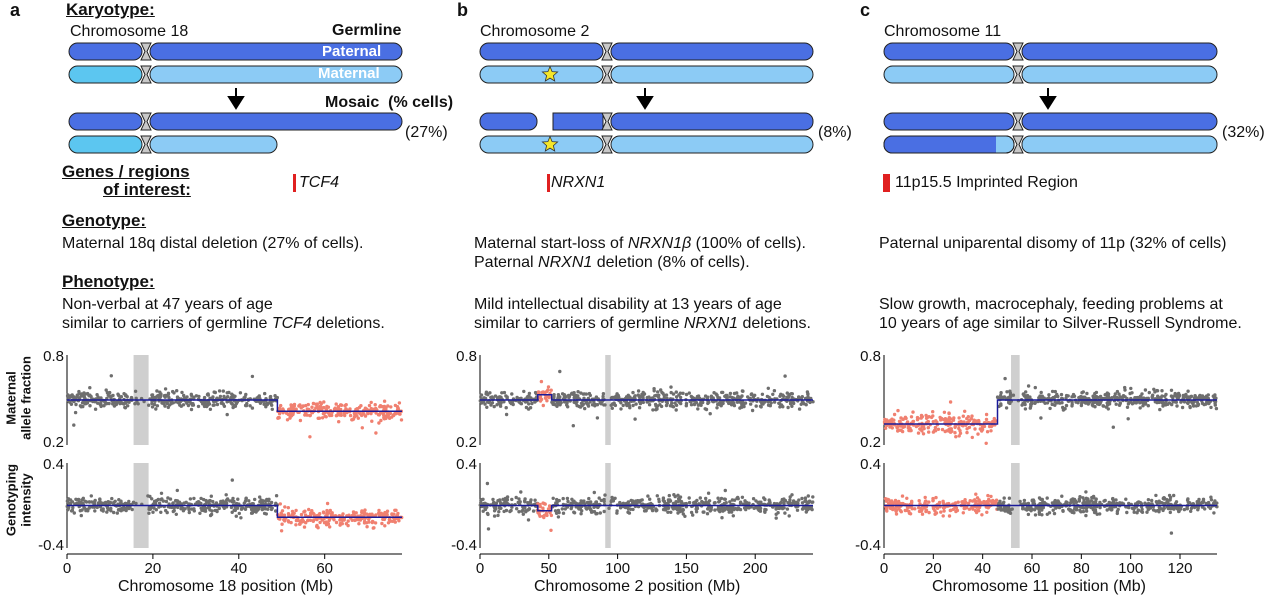 The image size is (1280, 596). Describe the element at coordinates (868, 545) in the screenshot. I see `y-tick-label: -0.4` at that location.